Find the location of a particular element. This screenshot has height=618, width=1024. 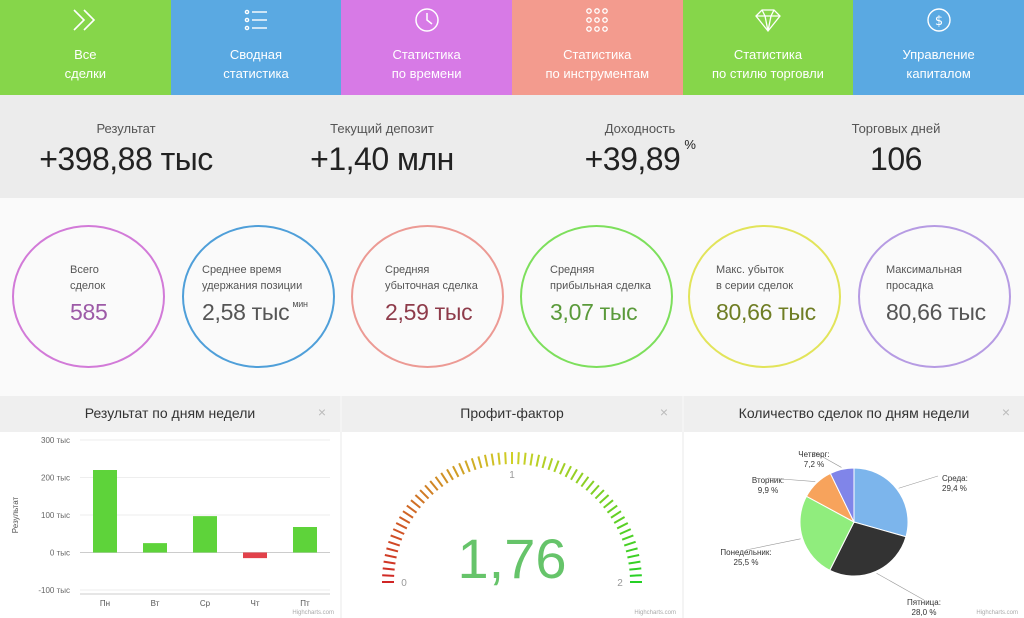

x-tick-label: Чт is located at coordinates (255, 603).